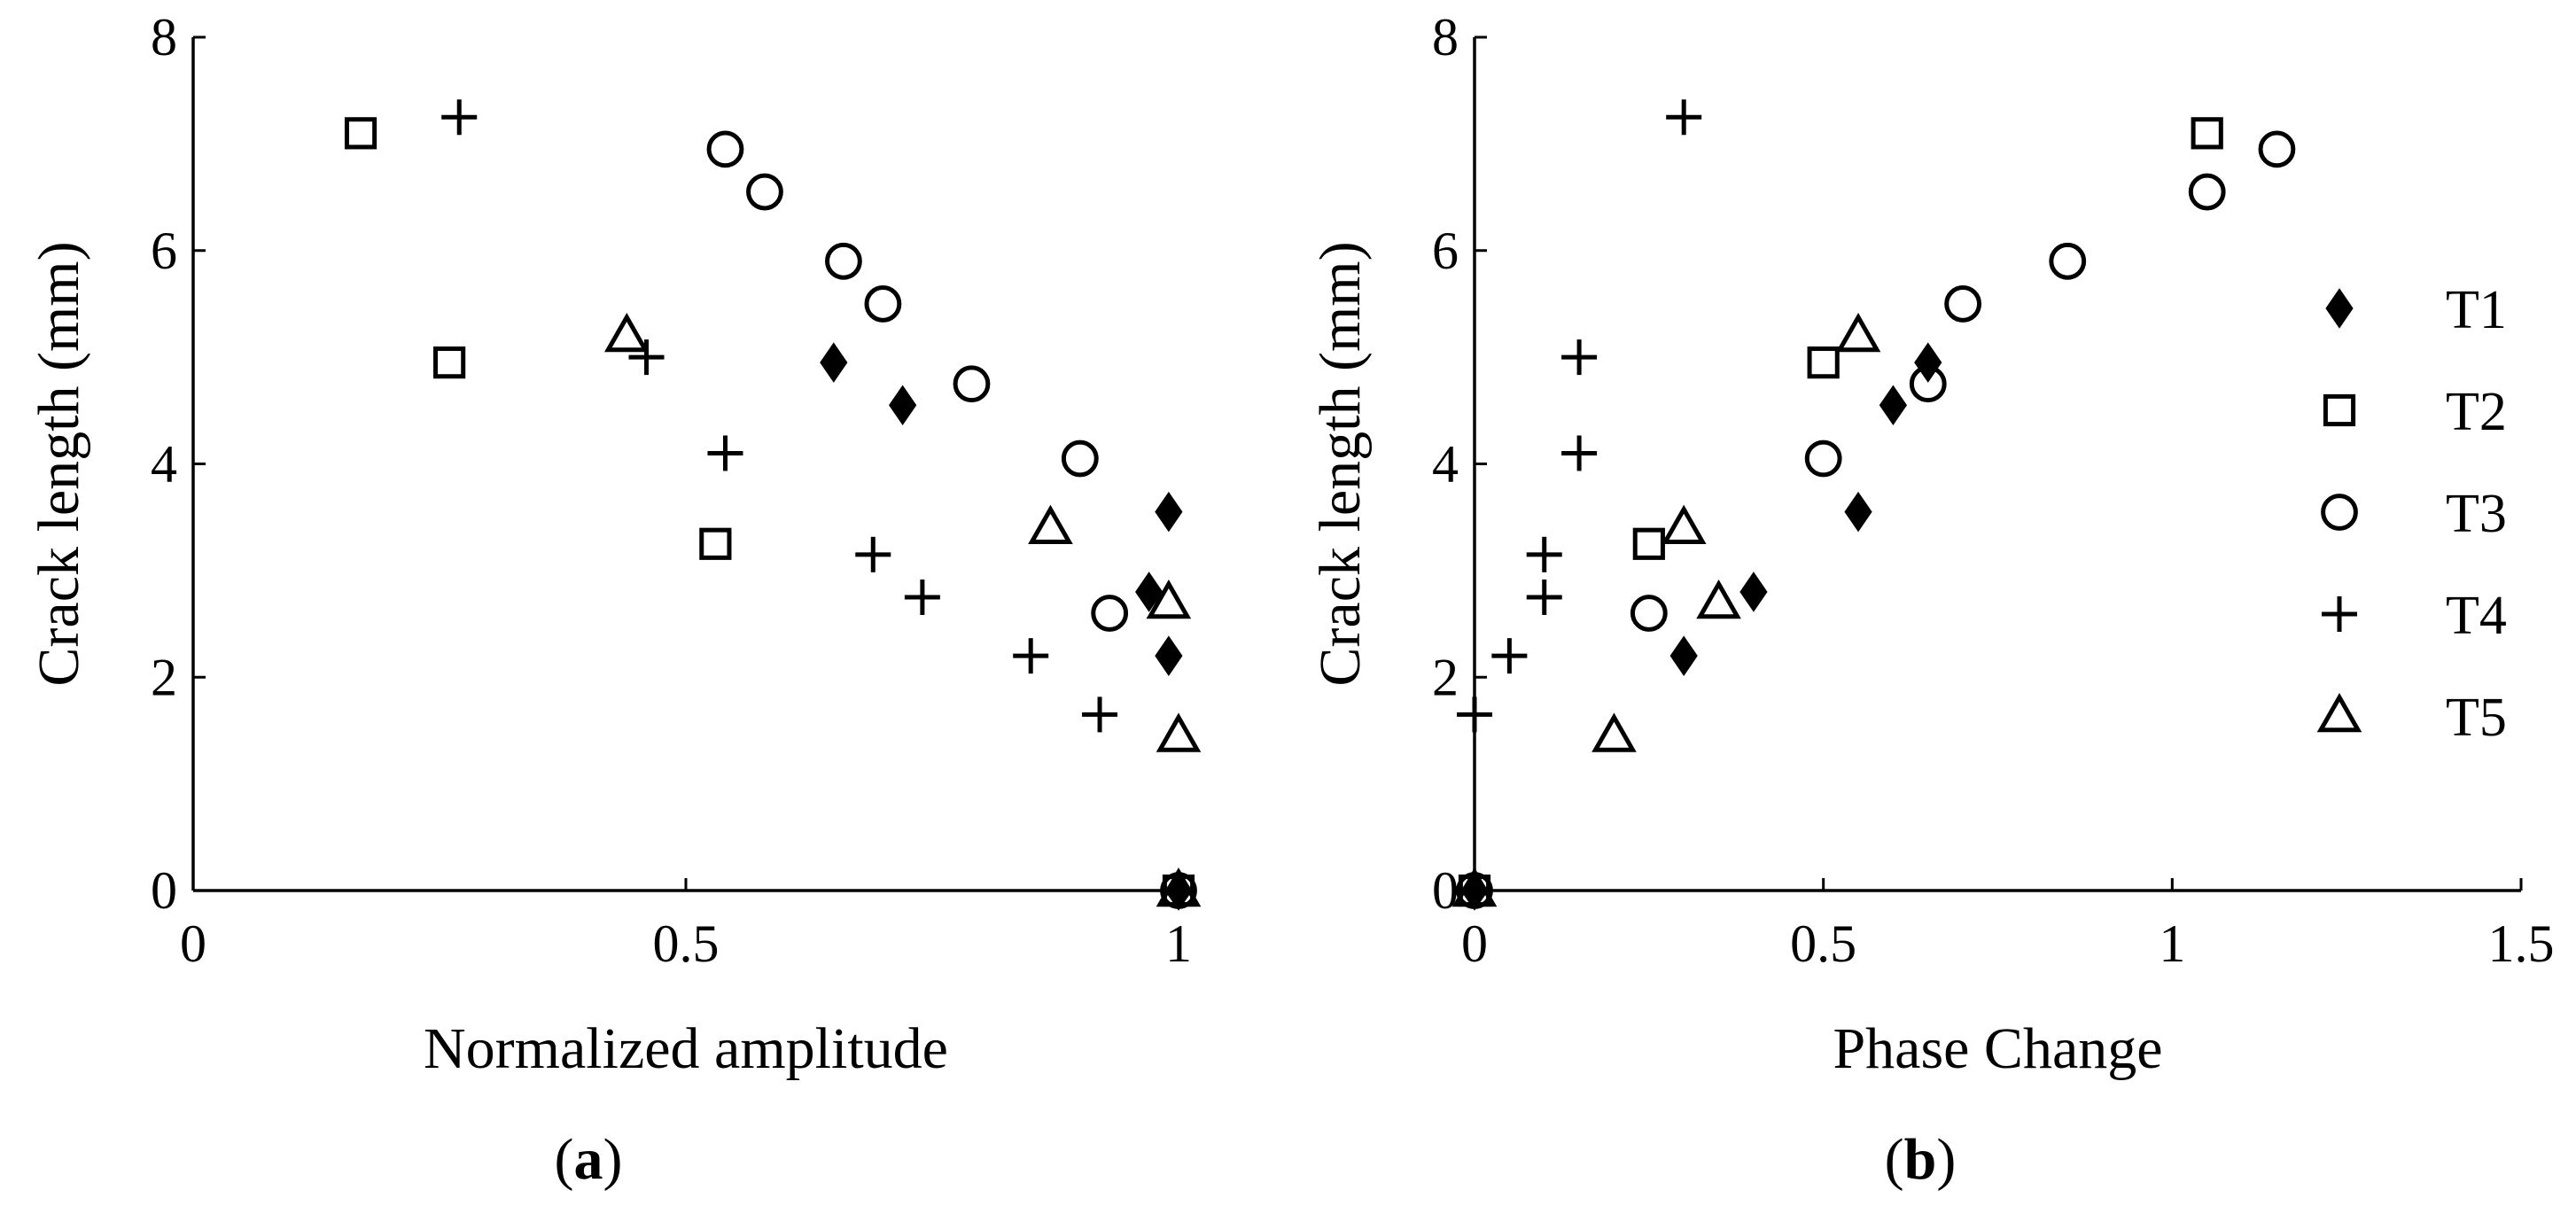 This screenshot has width=2576, height=1206. I want to click on legend-label: T5, so click(2476, 718).